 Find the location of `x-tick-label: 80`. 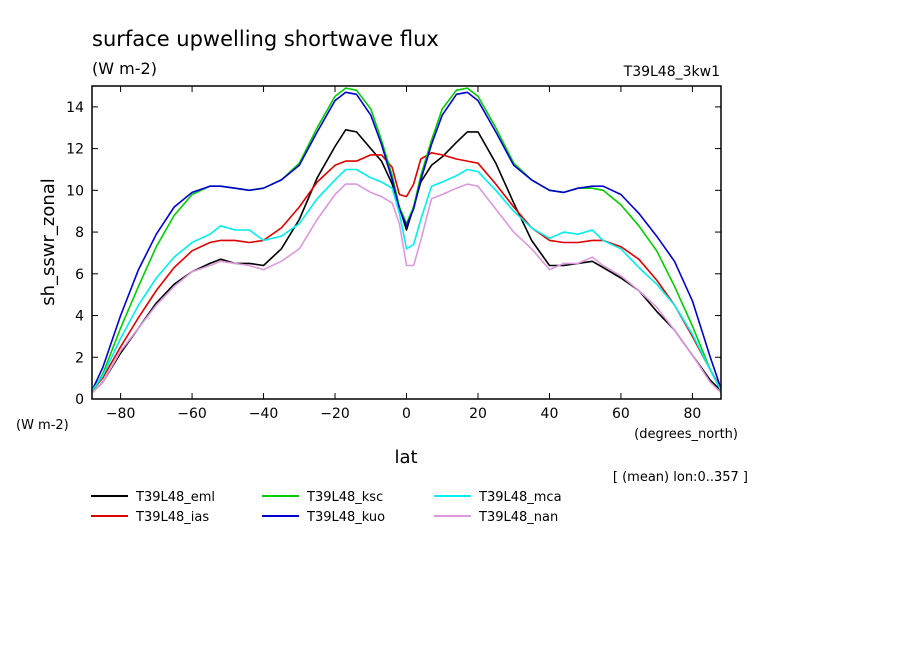

x-tick-label: 80 is located at coordinates (692, 414).